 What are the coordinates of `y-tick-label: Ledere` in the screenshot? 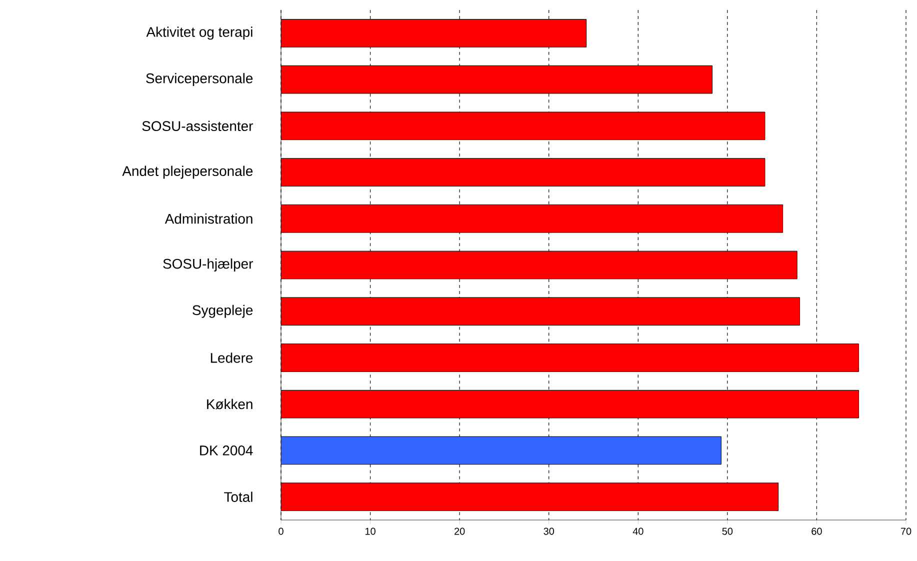 It's located at (231, 357).